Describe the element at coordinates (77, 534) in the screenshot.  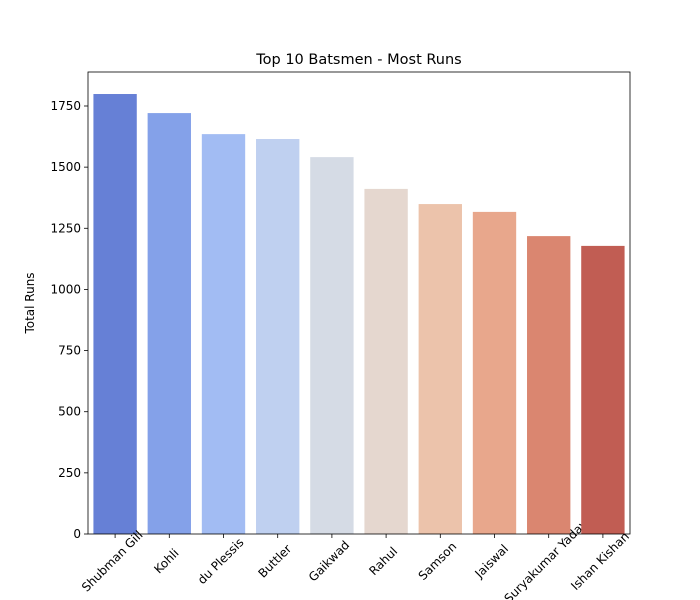
I see `y-tick-label: 0` at that location.